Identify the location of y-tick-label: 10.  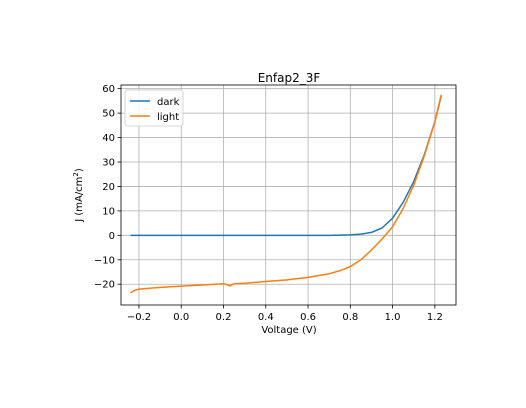
(108, 211).